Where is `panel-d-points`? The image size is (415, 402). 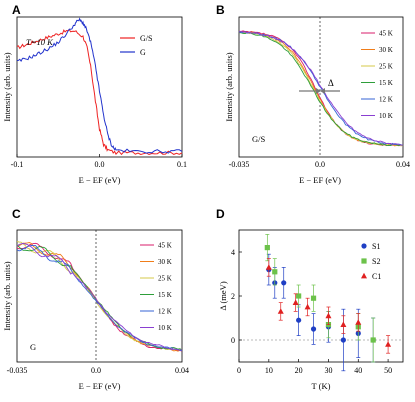
panel-d-points is located at coordinates (328, 303).